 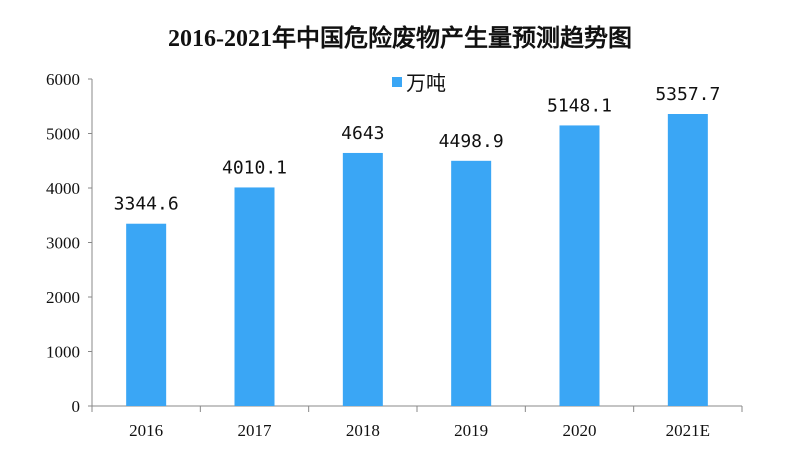 I want to click on x-tick-label: 2021E, so click(x=688, y=430).